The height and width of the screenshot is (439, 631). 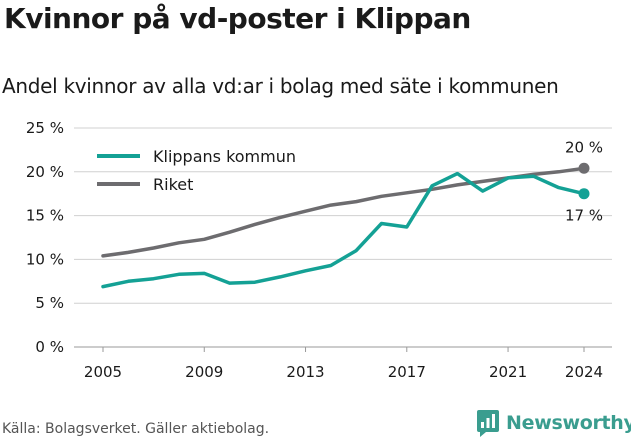 I want to click on newsworthy-logo-icon, so click(x=488, y=423).